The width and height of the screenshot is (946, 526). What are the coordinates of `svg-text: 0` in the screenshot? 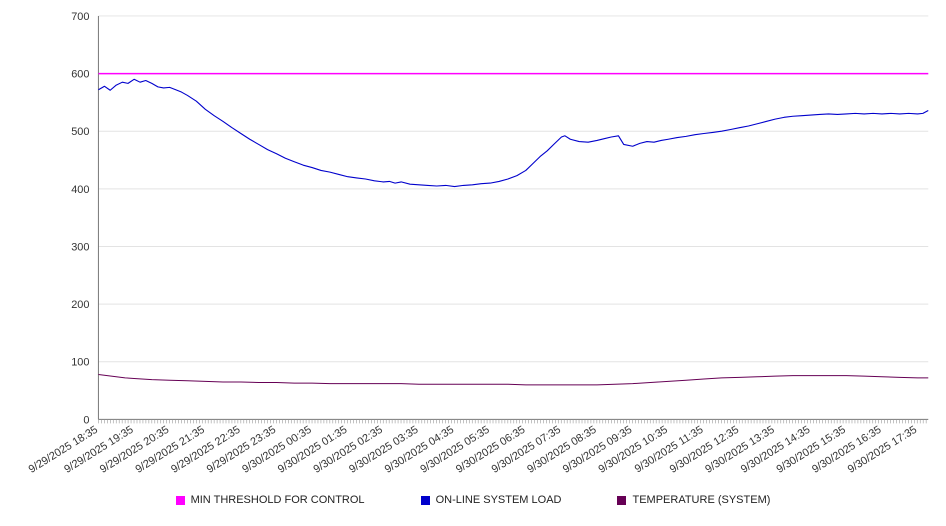 It's located at (86, 420).